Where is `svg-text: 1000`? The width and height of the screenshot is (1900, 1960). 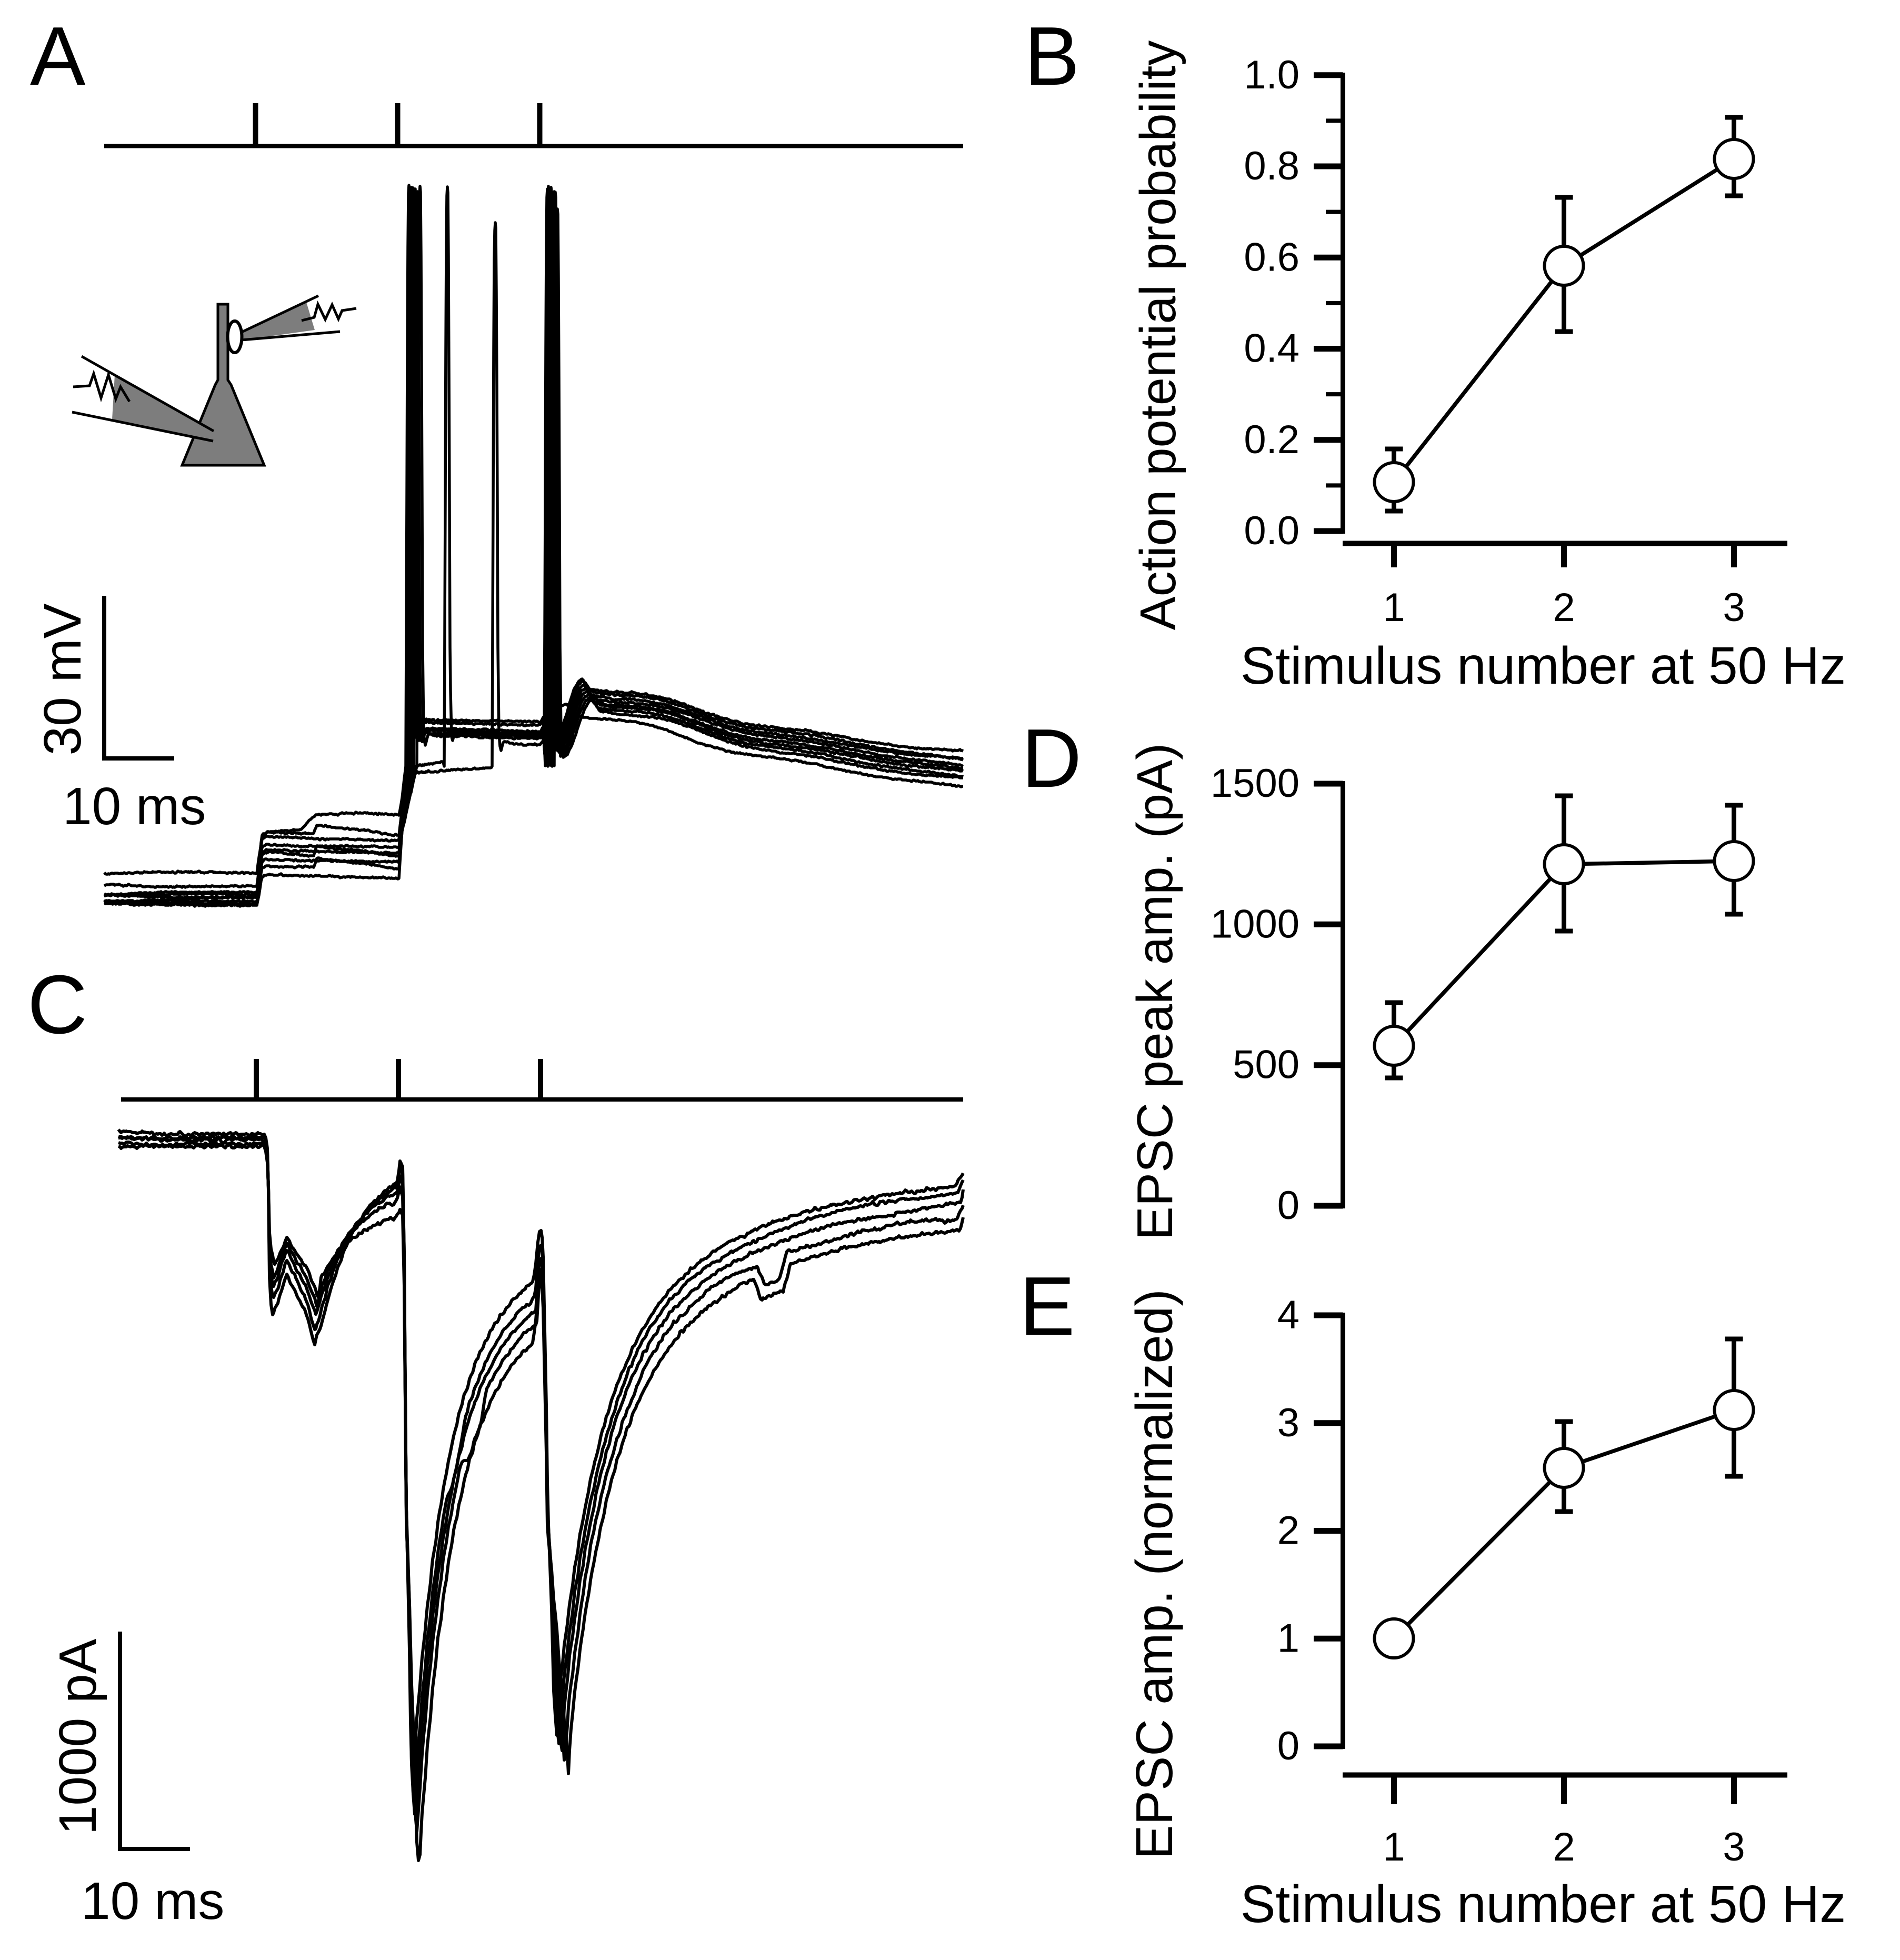 svg-text: 1000 is located at coordinates (1255, 924).